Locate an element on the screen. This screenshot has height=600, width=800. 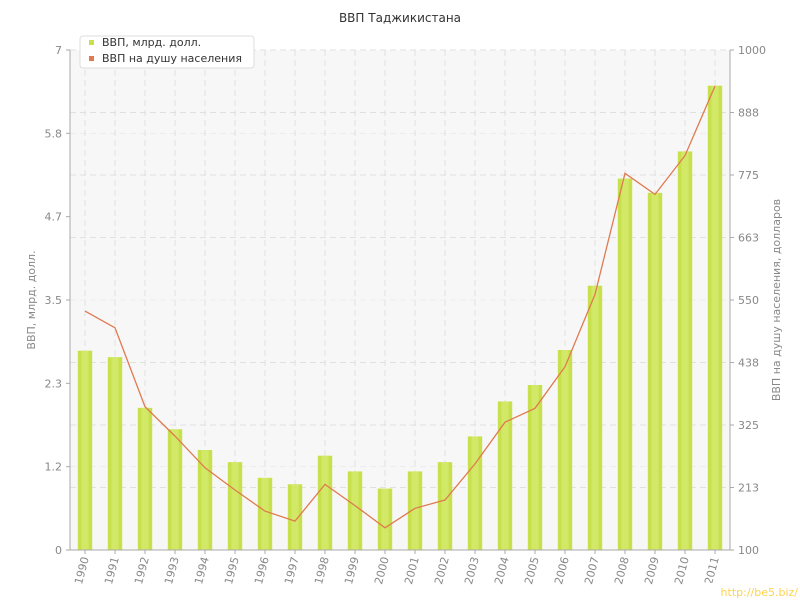
legend-swatch-gdp-per-capita is located at coordinates (91, 58).